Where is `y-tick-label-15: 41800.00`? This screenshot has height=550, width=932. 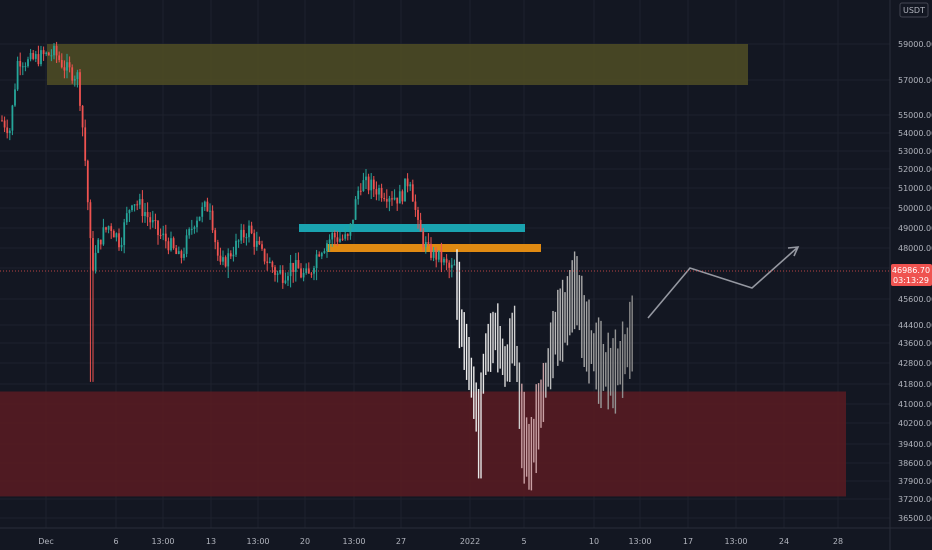
y-tick-label-15: 41800.00 is located at coordinates (915, 384).